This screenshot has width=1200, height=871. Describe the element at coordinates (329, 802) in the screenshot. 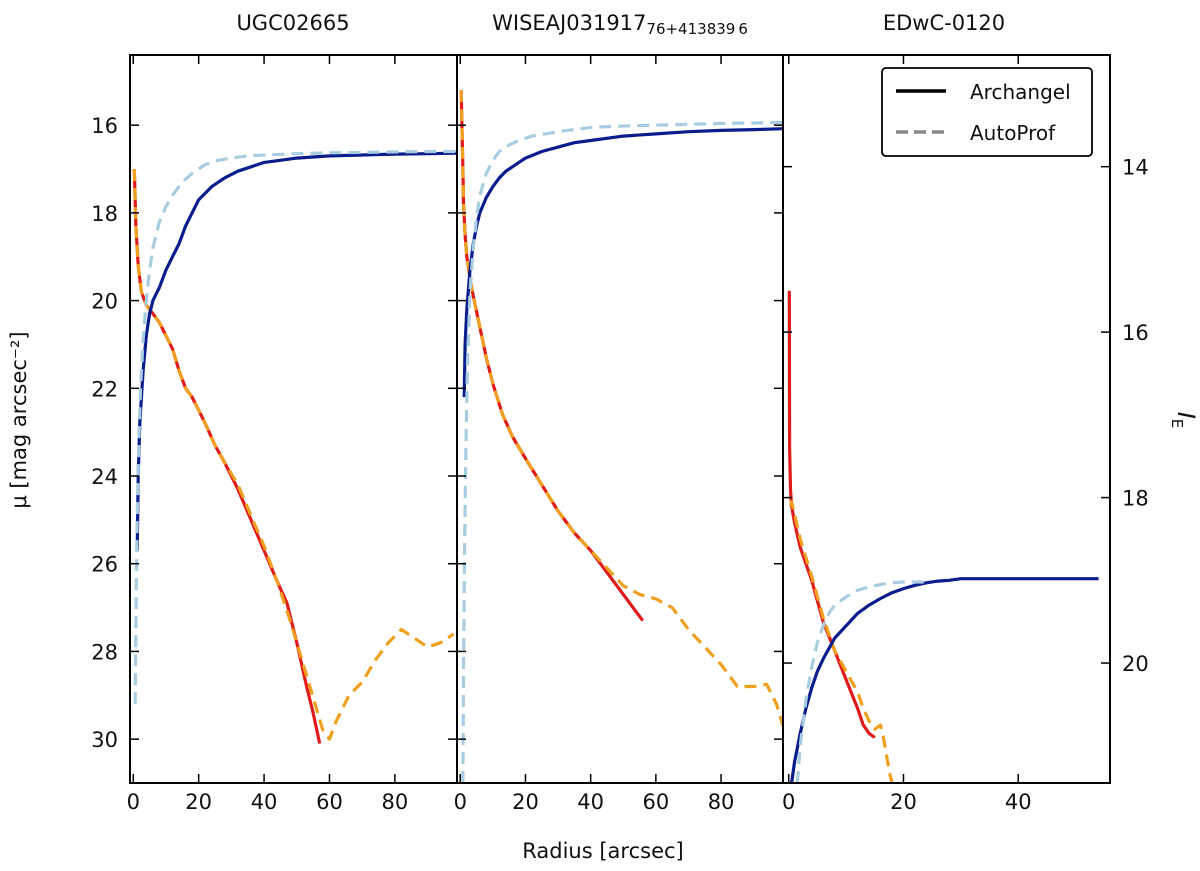

I see `panel-1-xtick-label-60: 60` at that location.